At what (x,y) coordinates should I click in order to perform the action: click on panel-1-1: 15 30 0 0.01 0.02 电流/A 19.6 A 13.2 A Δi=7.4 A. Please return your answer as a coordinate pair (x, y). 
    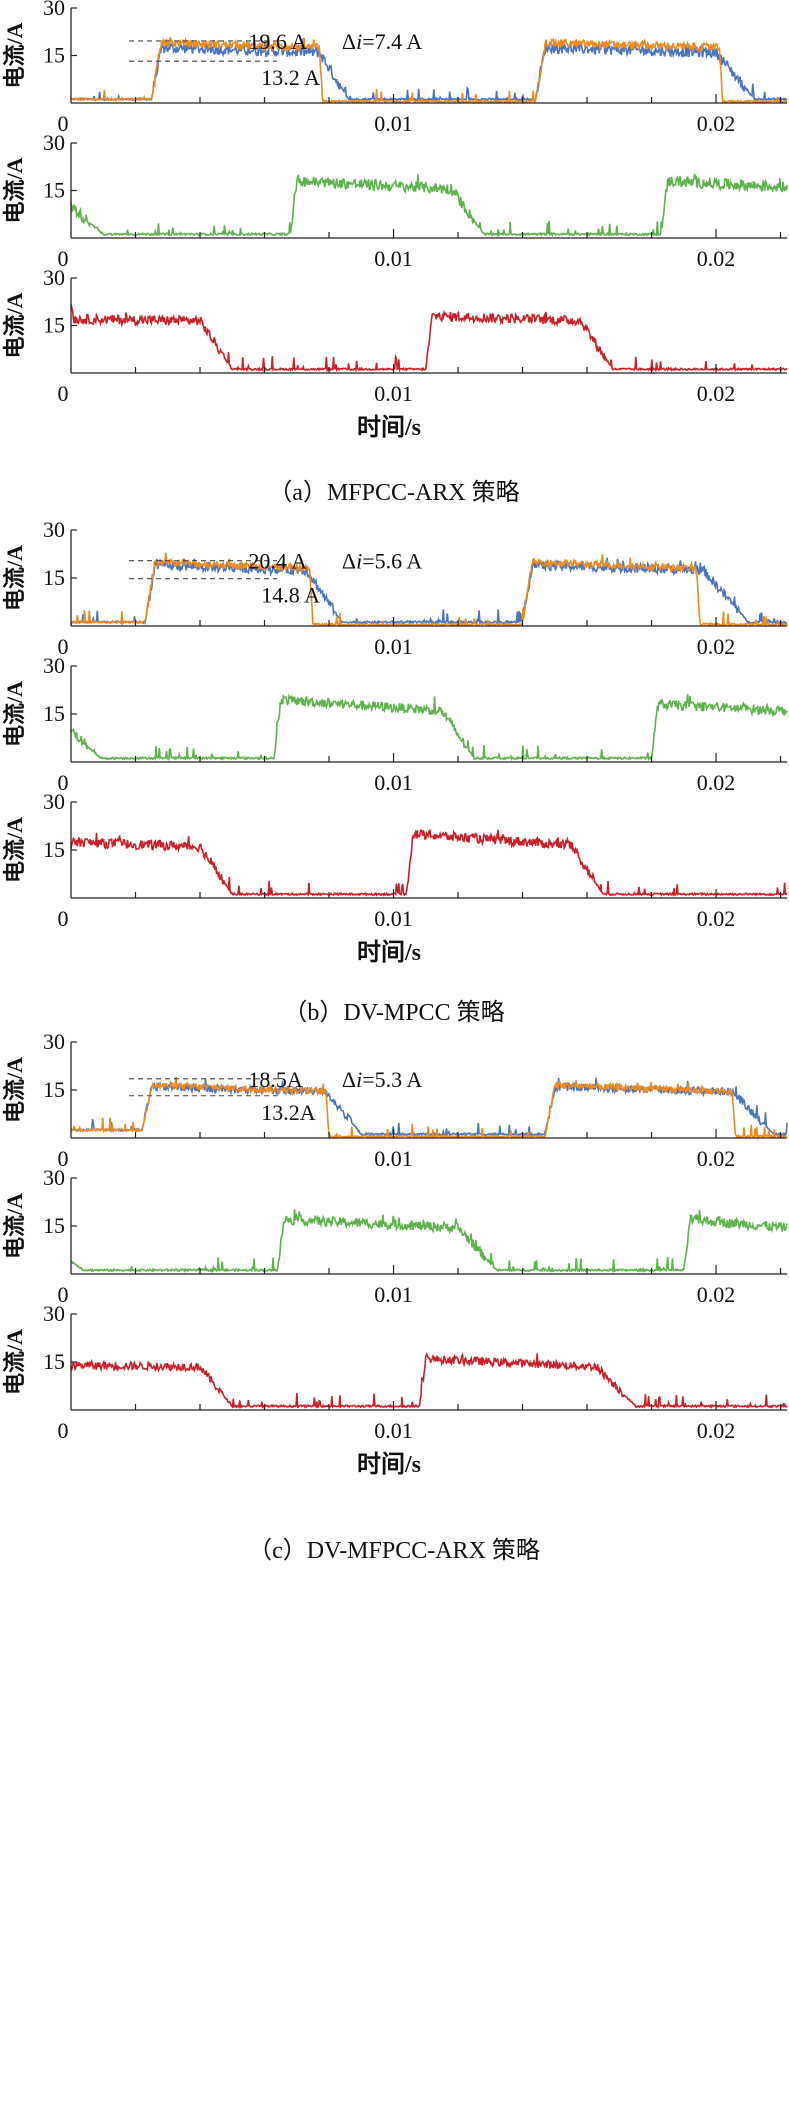
    Looking at the image, I should click on (395, 68).